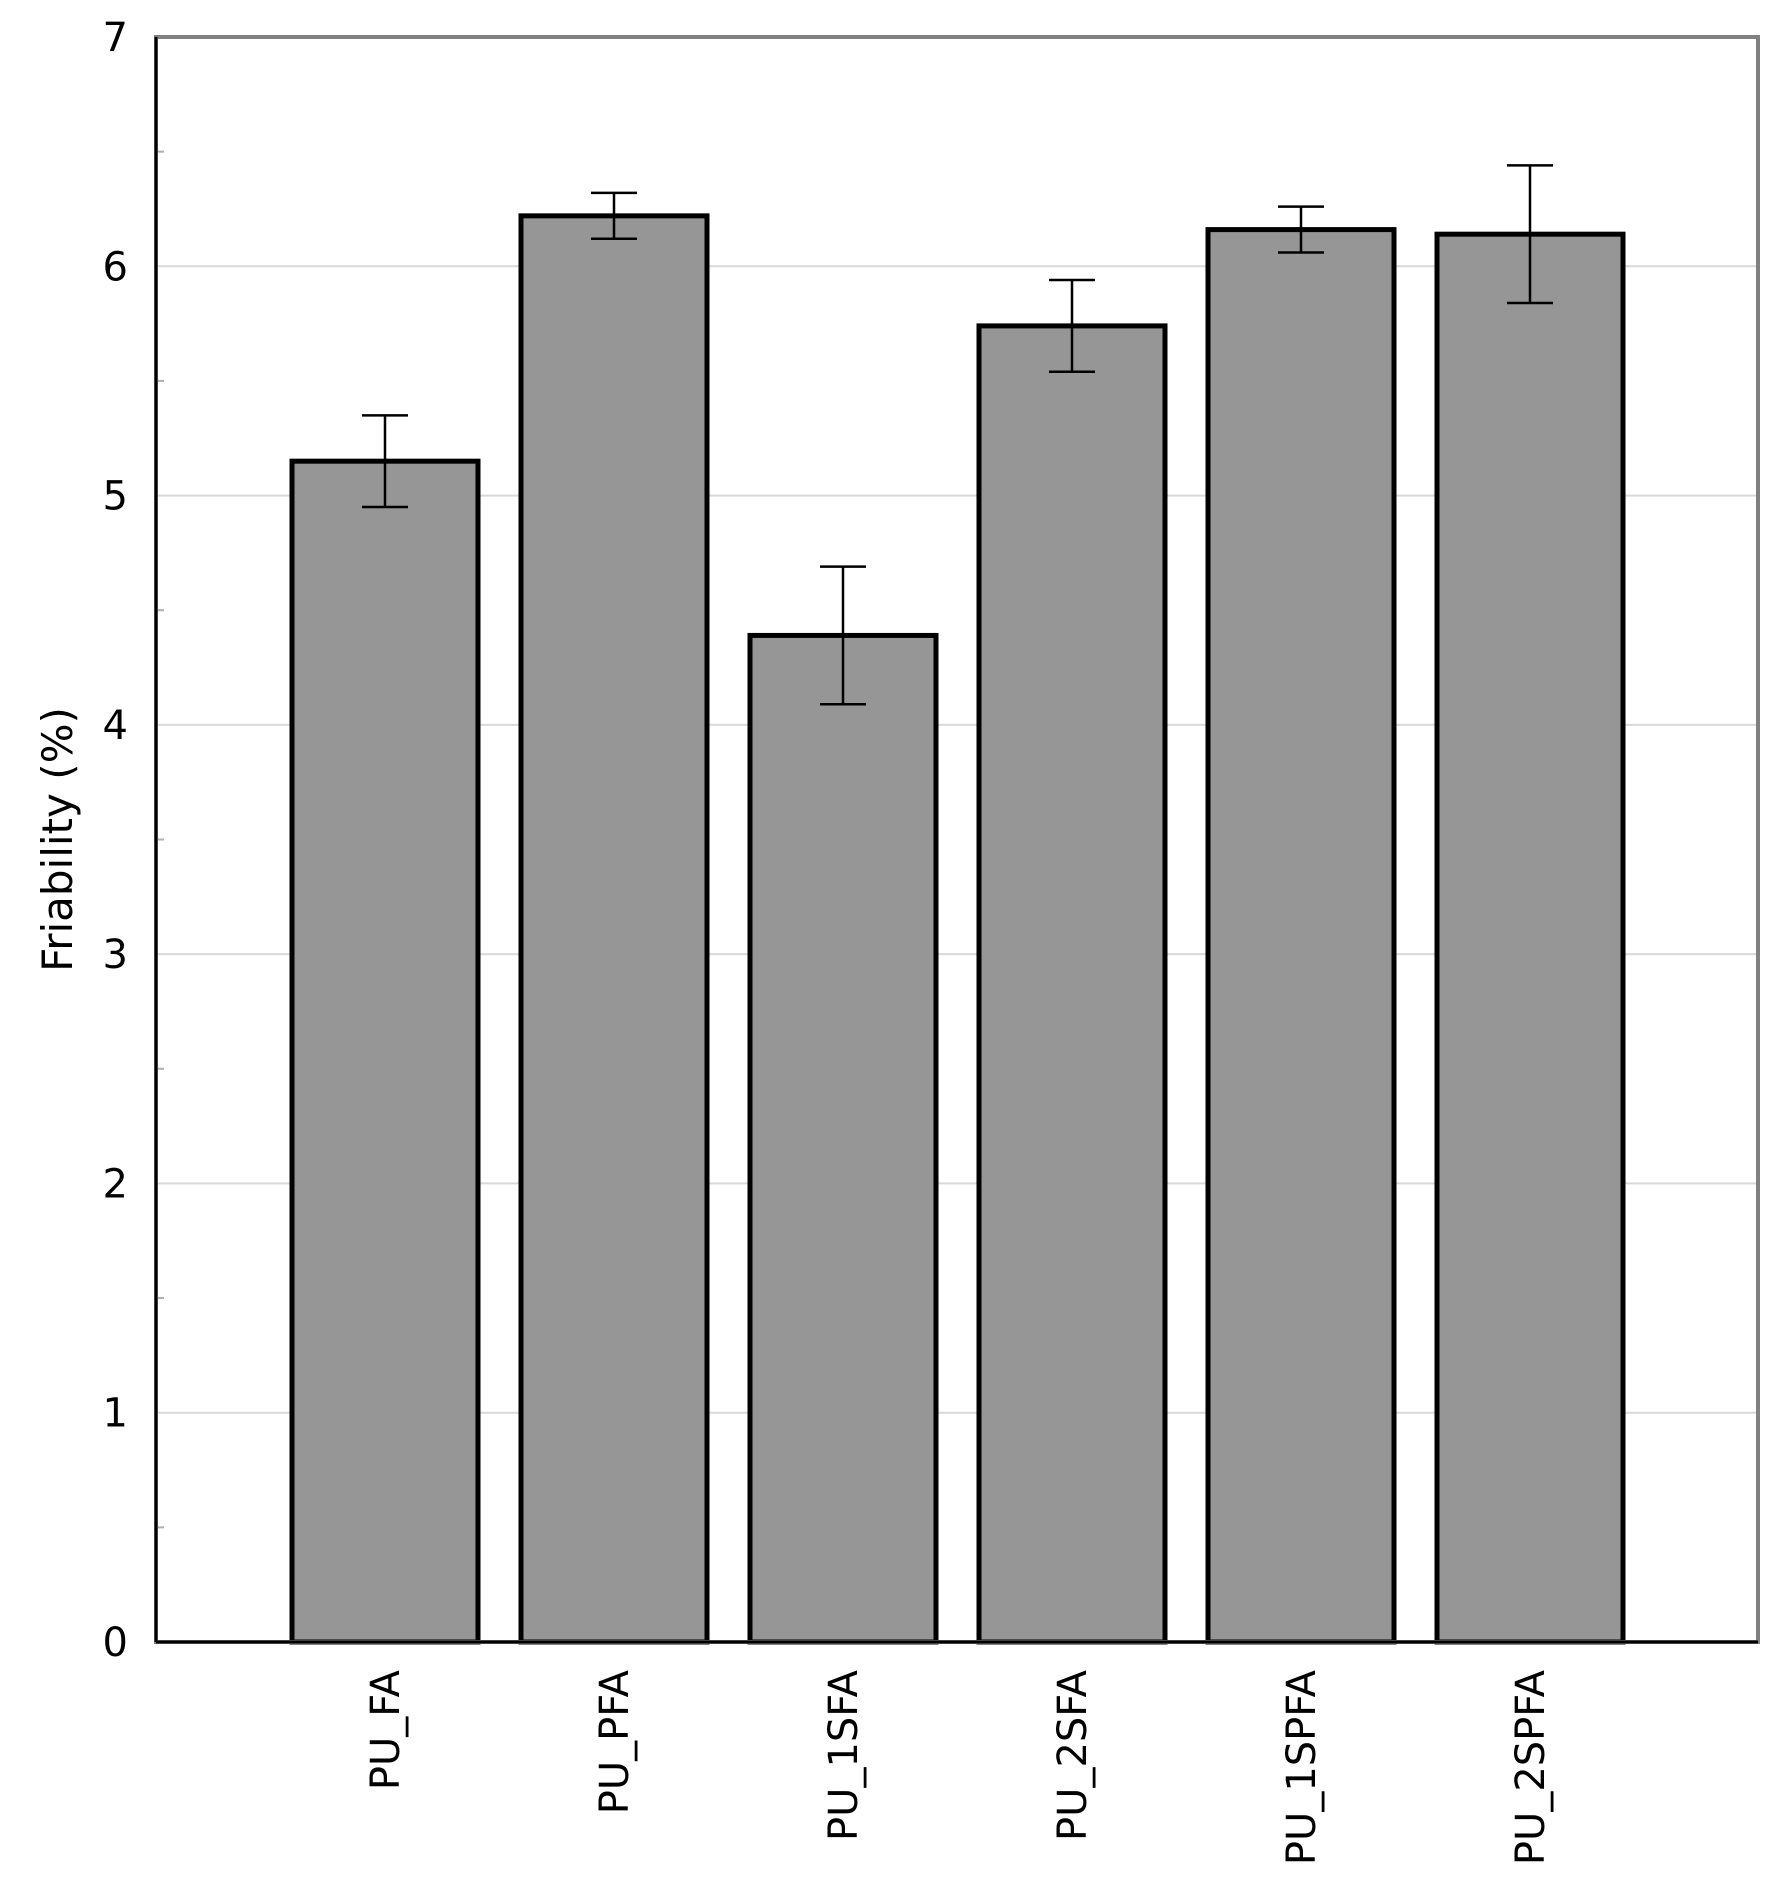 The image size is (1787, 1893). I want to click on y-tick-label: 4, so click(115, 726).